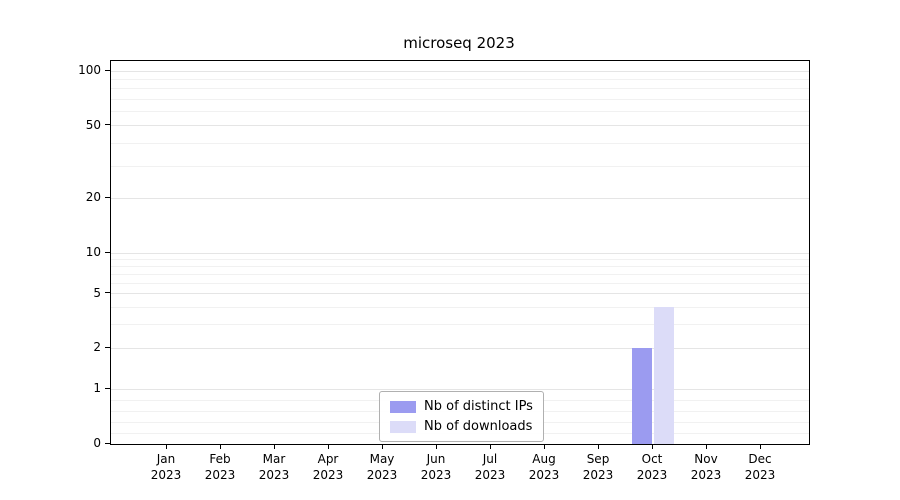  Describe the element at coordinates (382, 467) in the screenshot. I see `x-tick-label: May 2023` at that location.